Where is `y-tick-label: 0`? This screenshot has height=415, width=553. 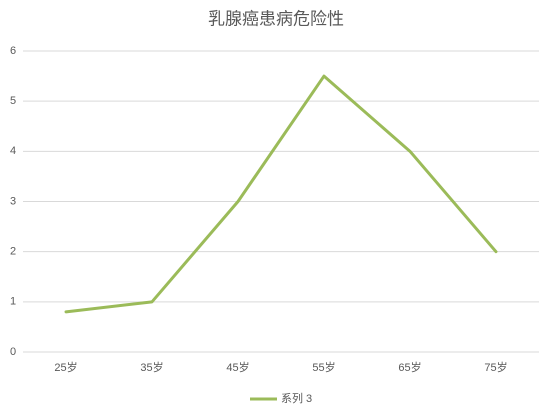 y-tick-label: 0 is located at coordinates (13, 352).